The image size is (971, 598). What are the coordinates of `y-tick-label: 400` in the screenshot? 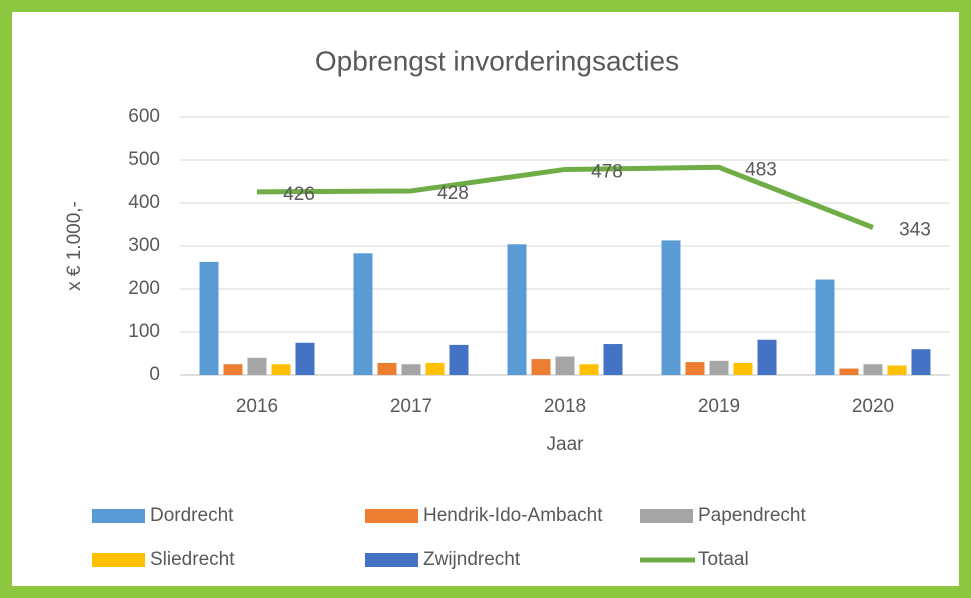 It's located at (144, 202).